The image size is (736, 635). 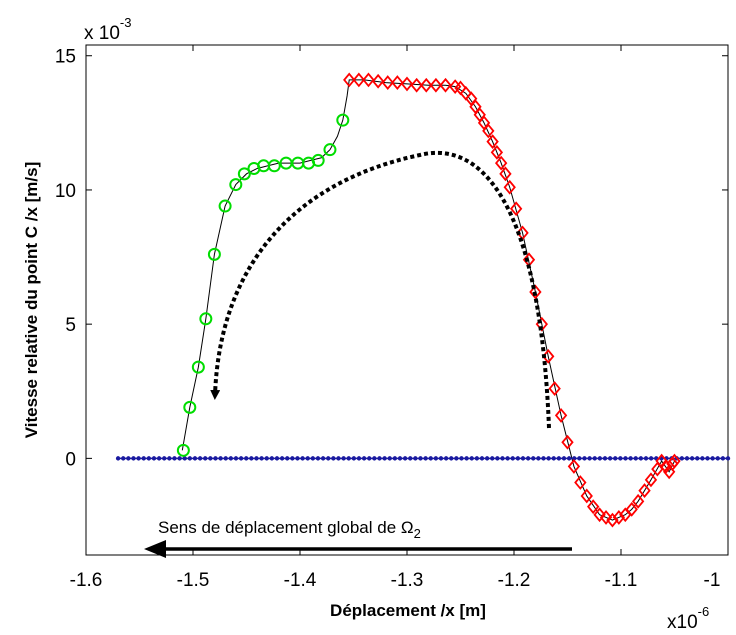 What do you see at coordinates (408, 610) in the screenshot?
I see `x-axis-title: Déplacement /x [m]` at bounding box center [408, 610].